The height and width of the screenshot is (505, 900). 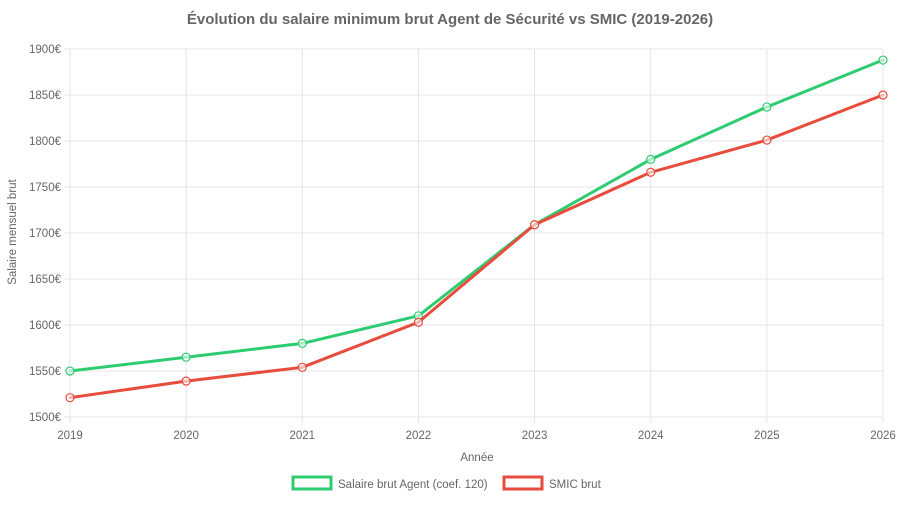 What do you see at coordinates (186, 436) in the screenshot?
I see `x-tick-label: 2020` at bounding box center [186, 436].